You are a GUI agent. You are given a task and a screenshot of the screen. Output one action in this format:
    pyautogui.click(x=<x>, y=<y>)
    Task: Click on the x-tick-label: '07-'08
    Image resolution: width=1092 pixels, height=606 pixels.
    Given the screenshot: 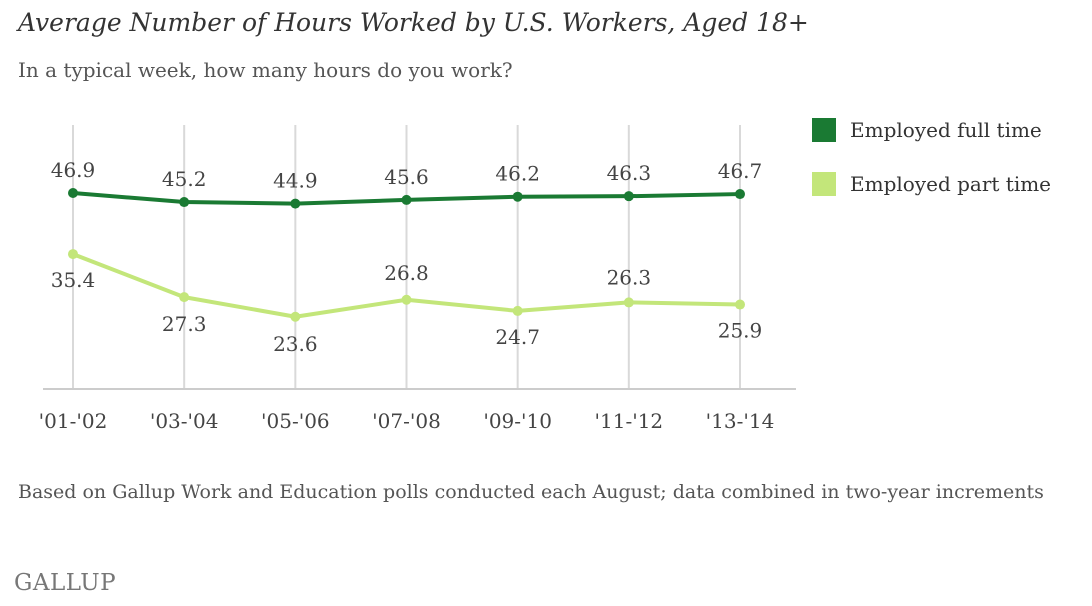 What is the action you would take?
    pyautogui.click(x=406, y=421)
    